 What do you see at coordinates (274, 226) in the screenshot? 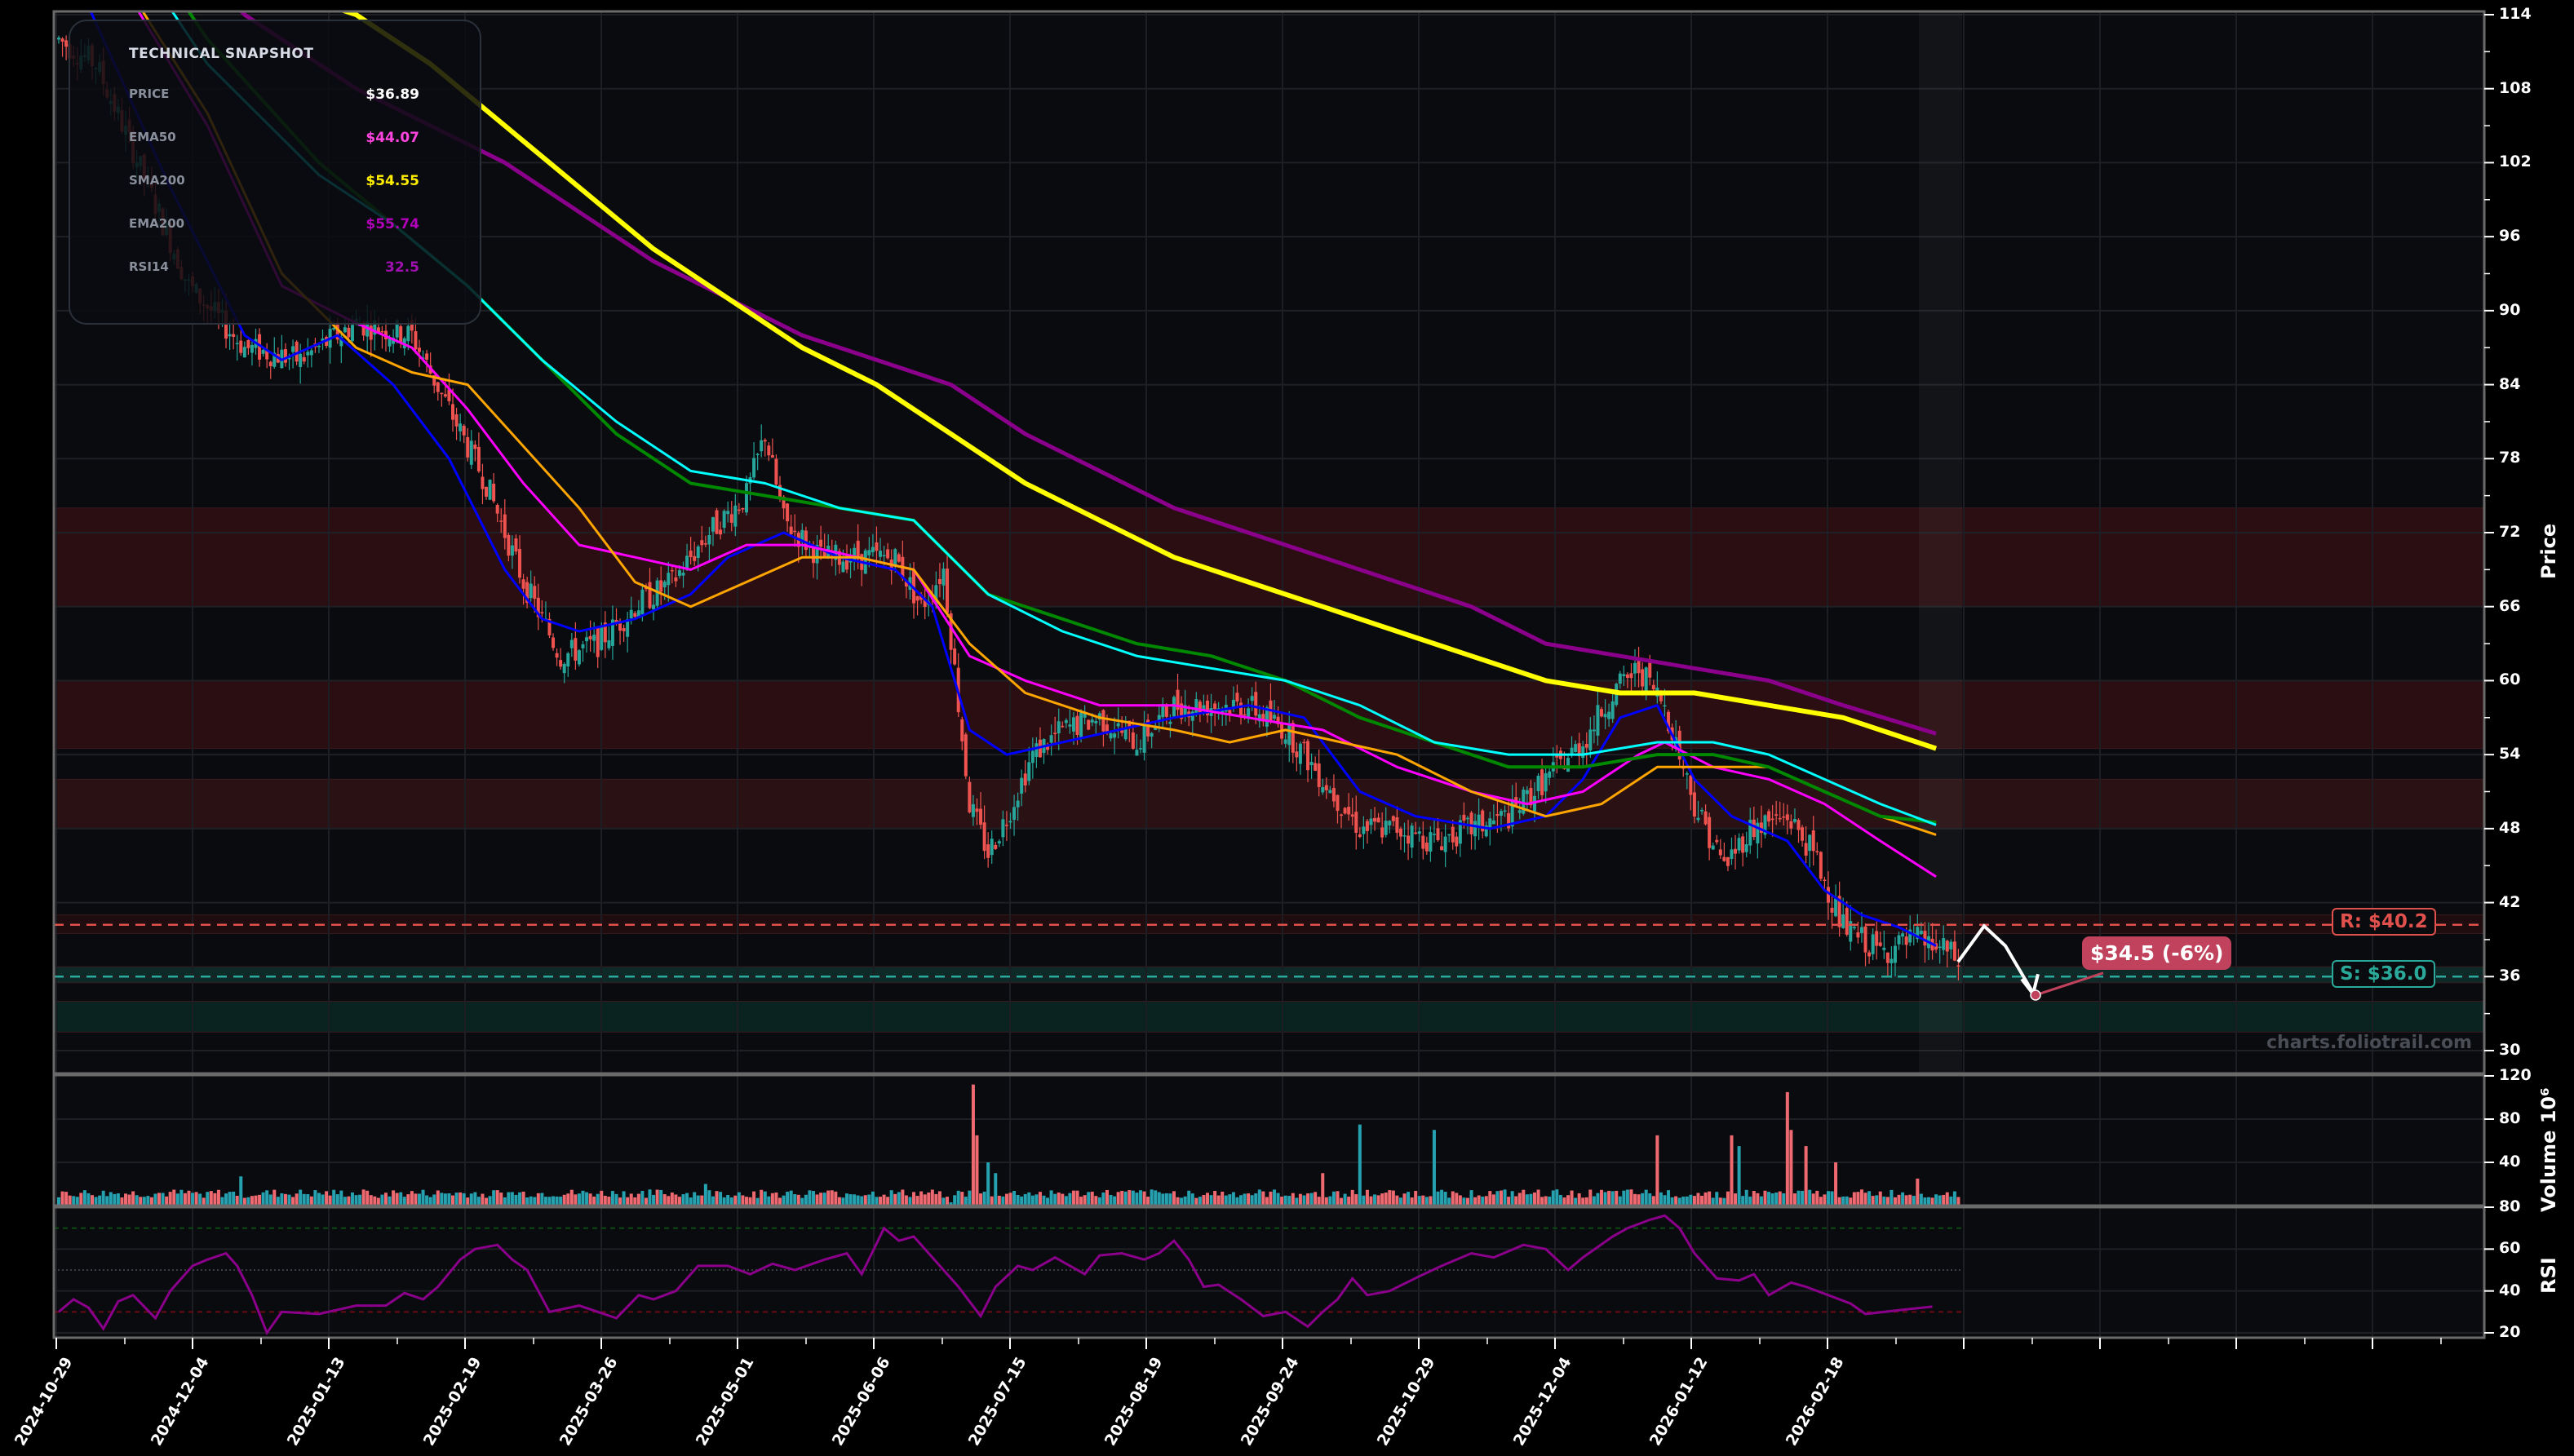
I see `snapshot-row-ema200: EMA200 $55.74` at bounding box center [274, 226].